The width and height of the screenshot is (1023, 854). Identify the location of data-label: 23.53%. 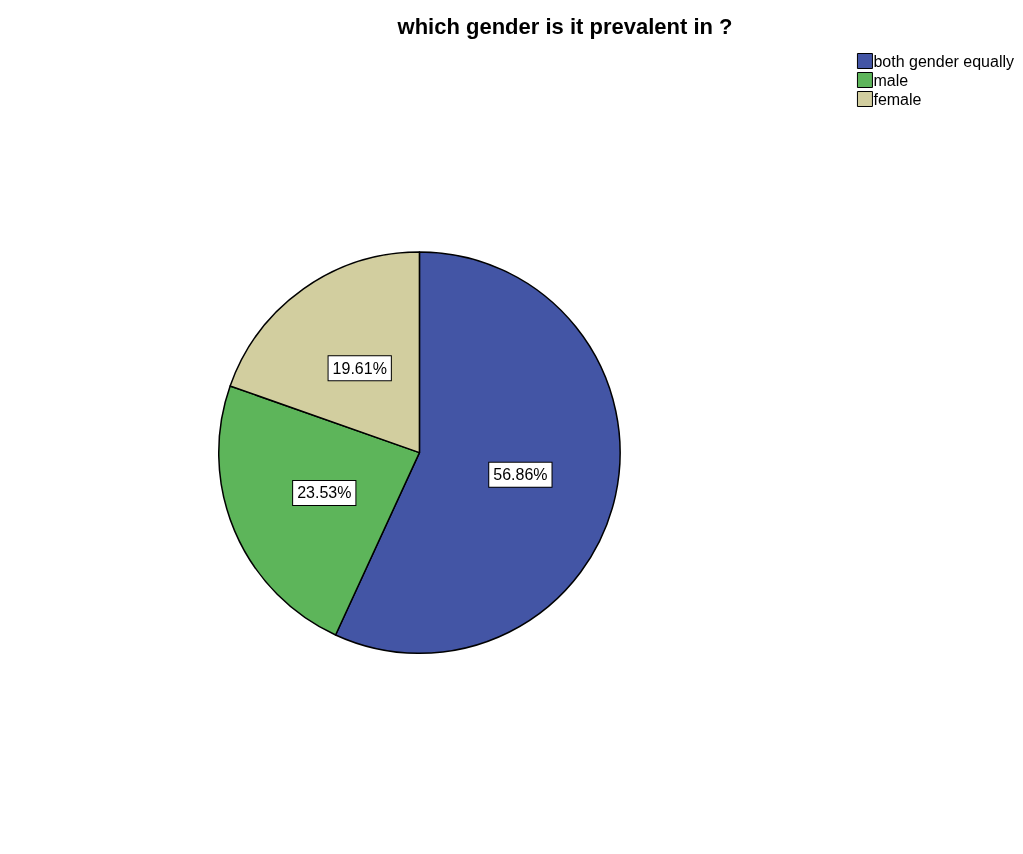
(324, 493).